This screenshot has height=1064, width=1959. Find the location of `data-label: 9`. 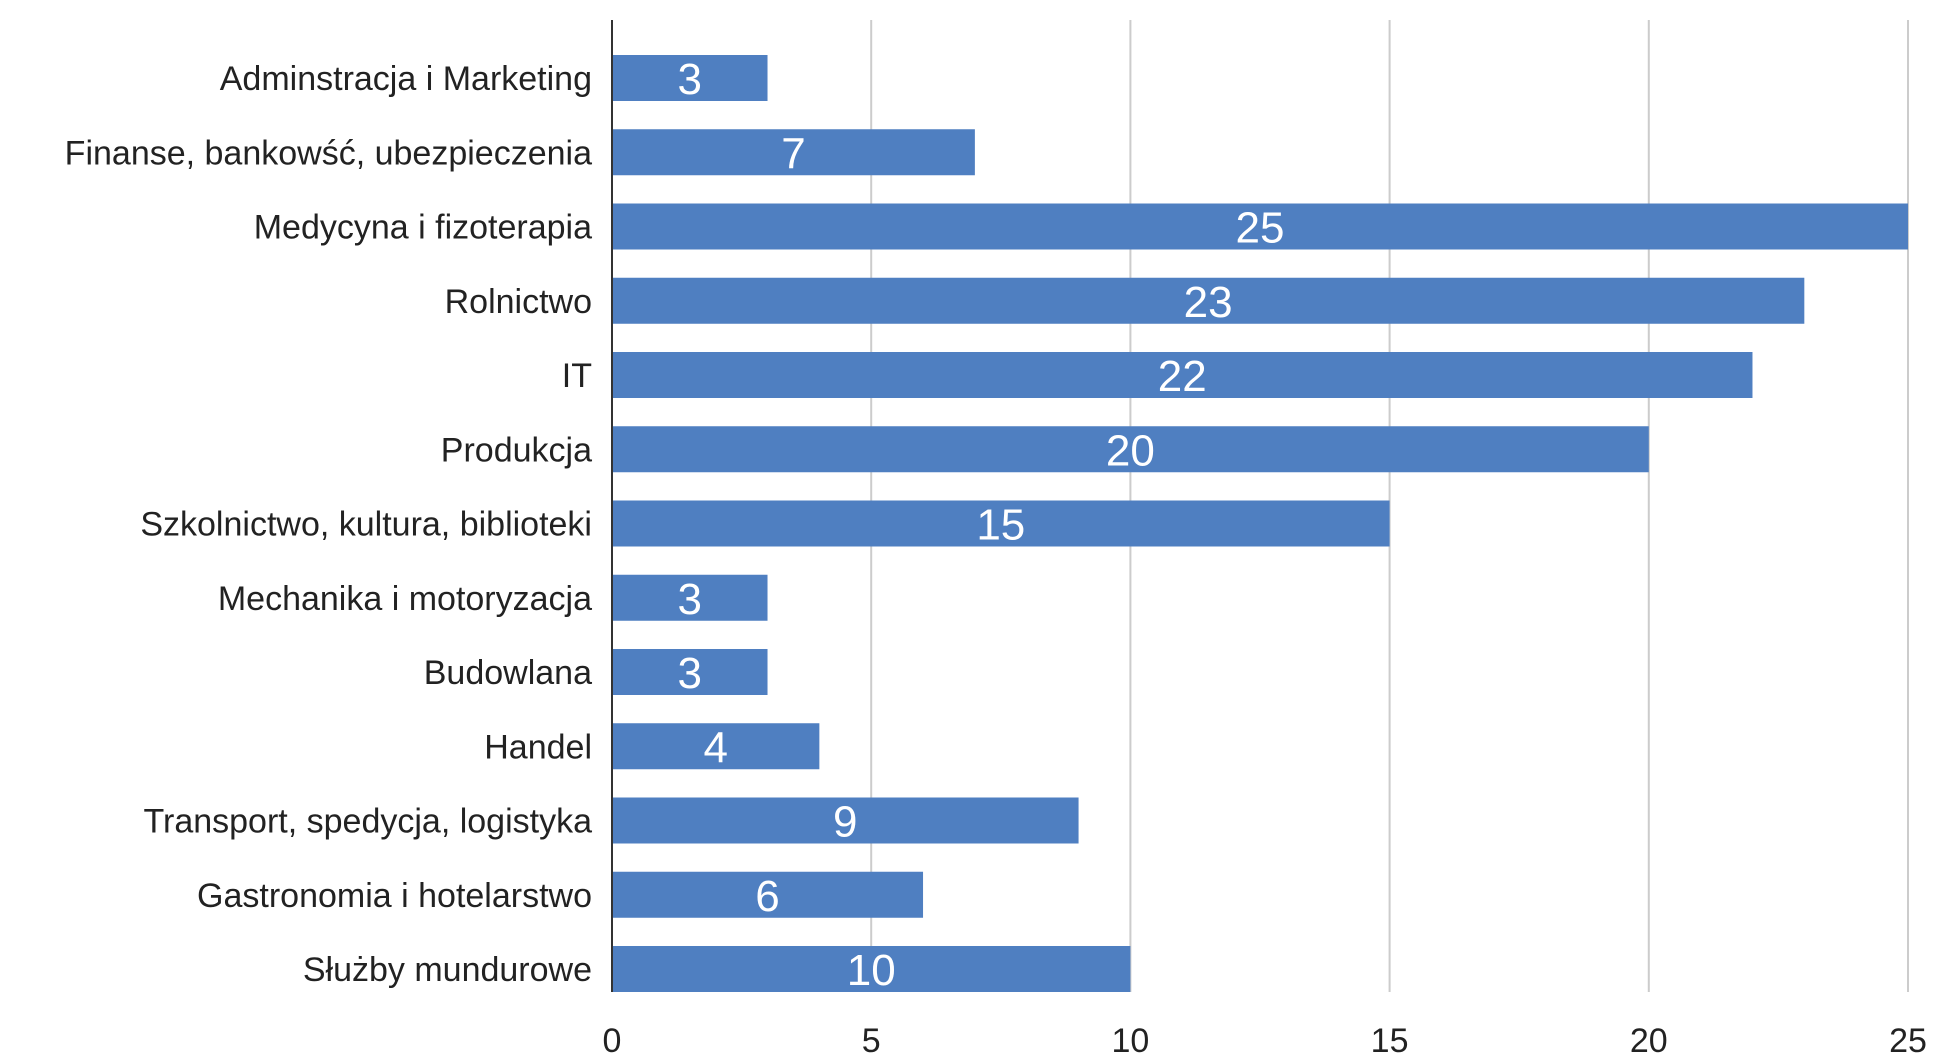

data-label: 9 is located at coordinates (845, 822).